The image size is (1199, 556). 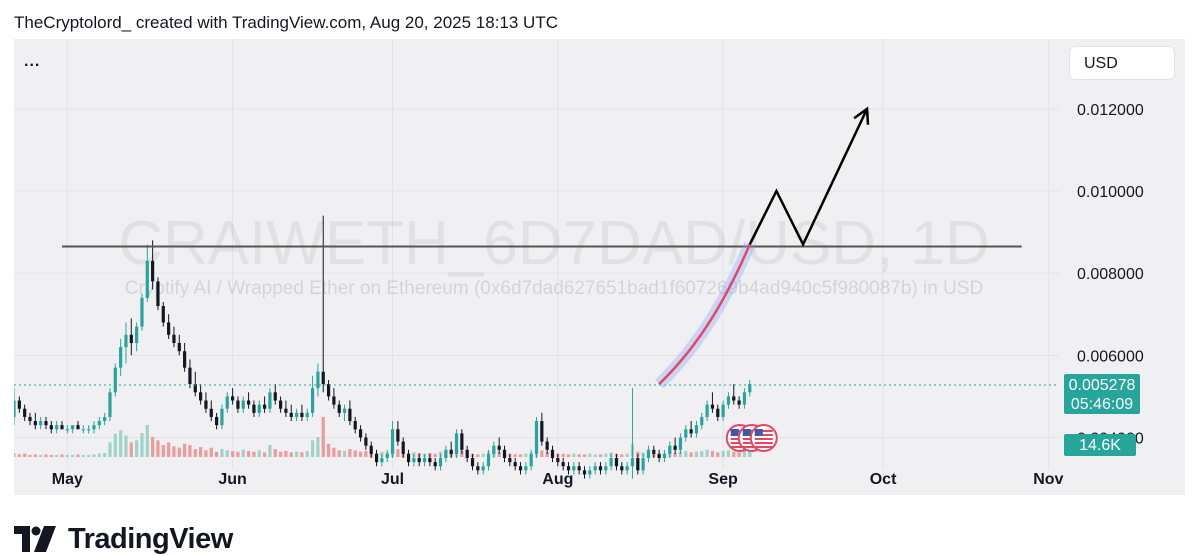 What do you see at coordinates (1100, 445) in the screenshot?
I see `volume-badge: 14.6K` at bounding box center [1100, 445].